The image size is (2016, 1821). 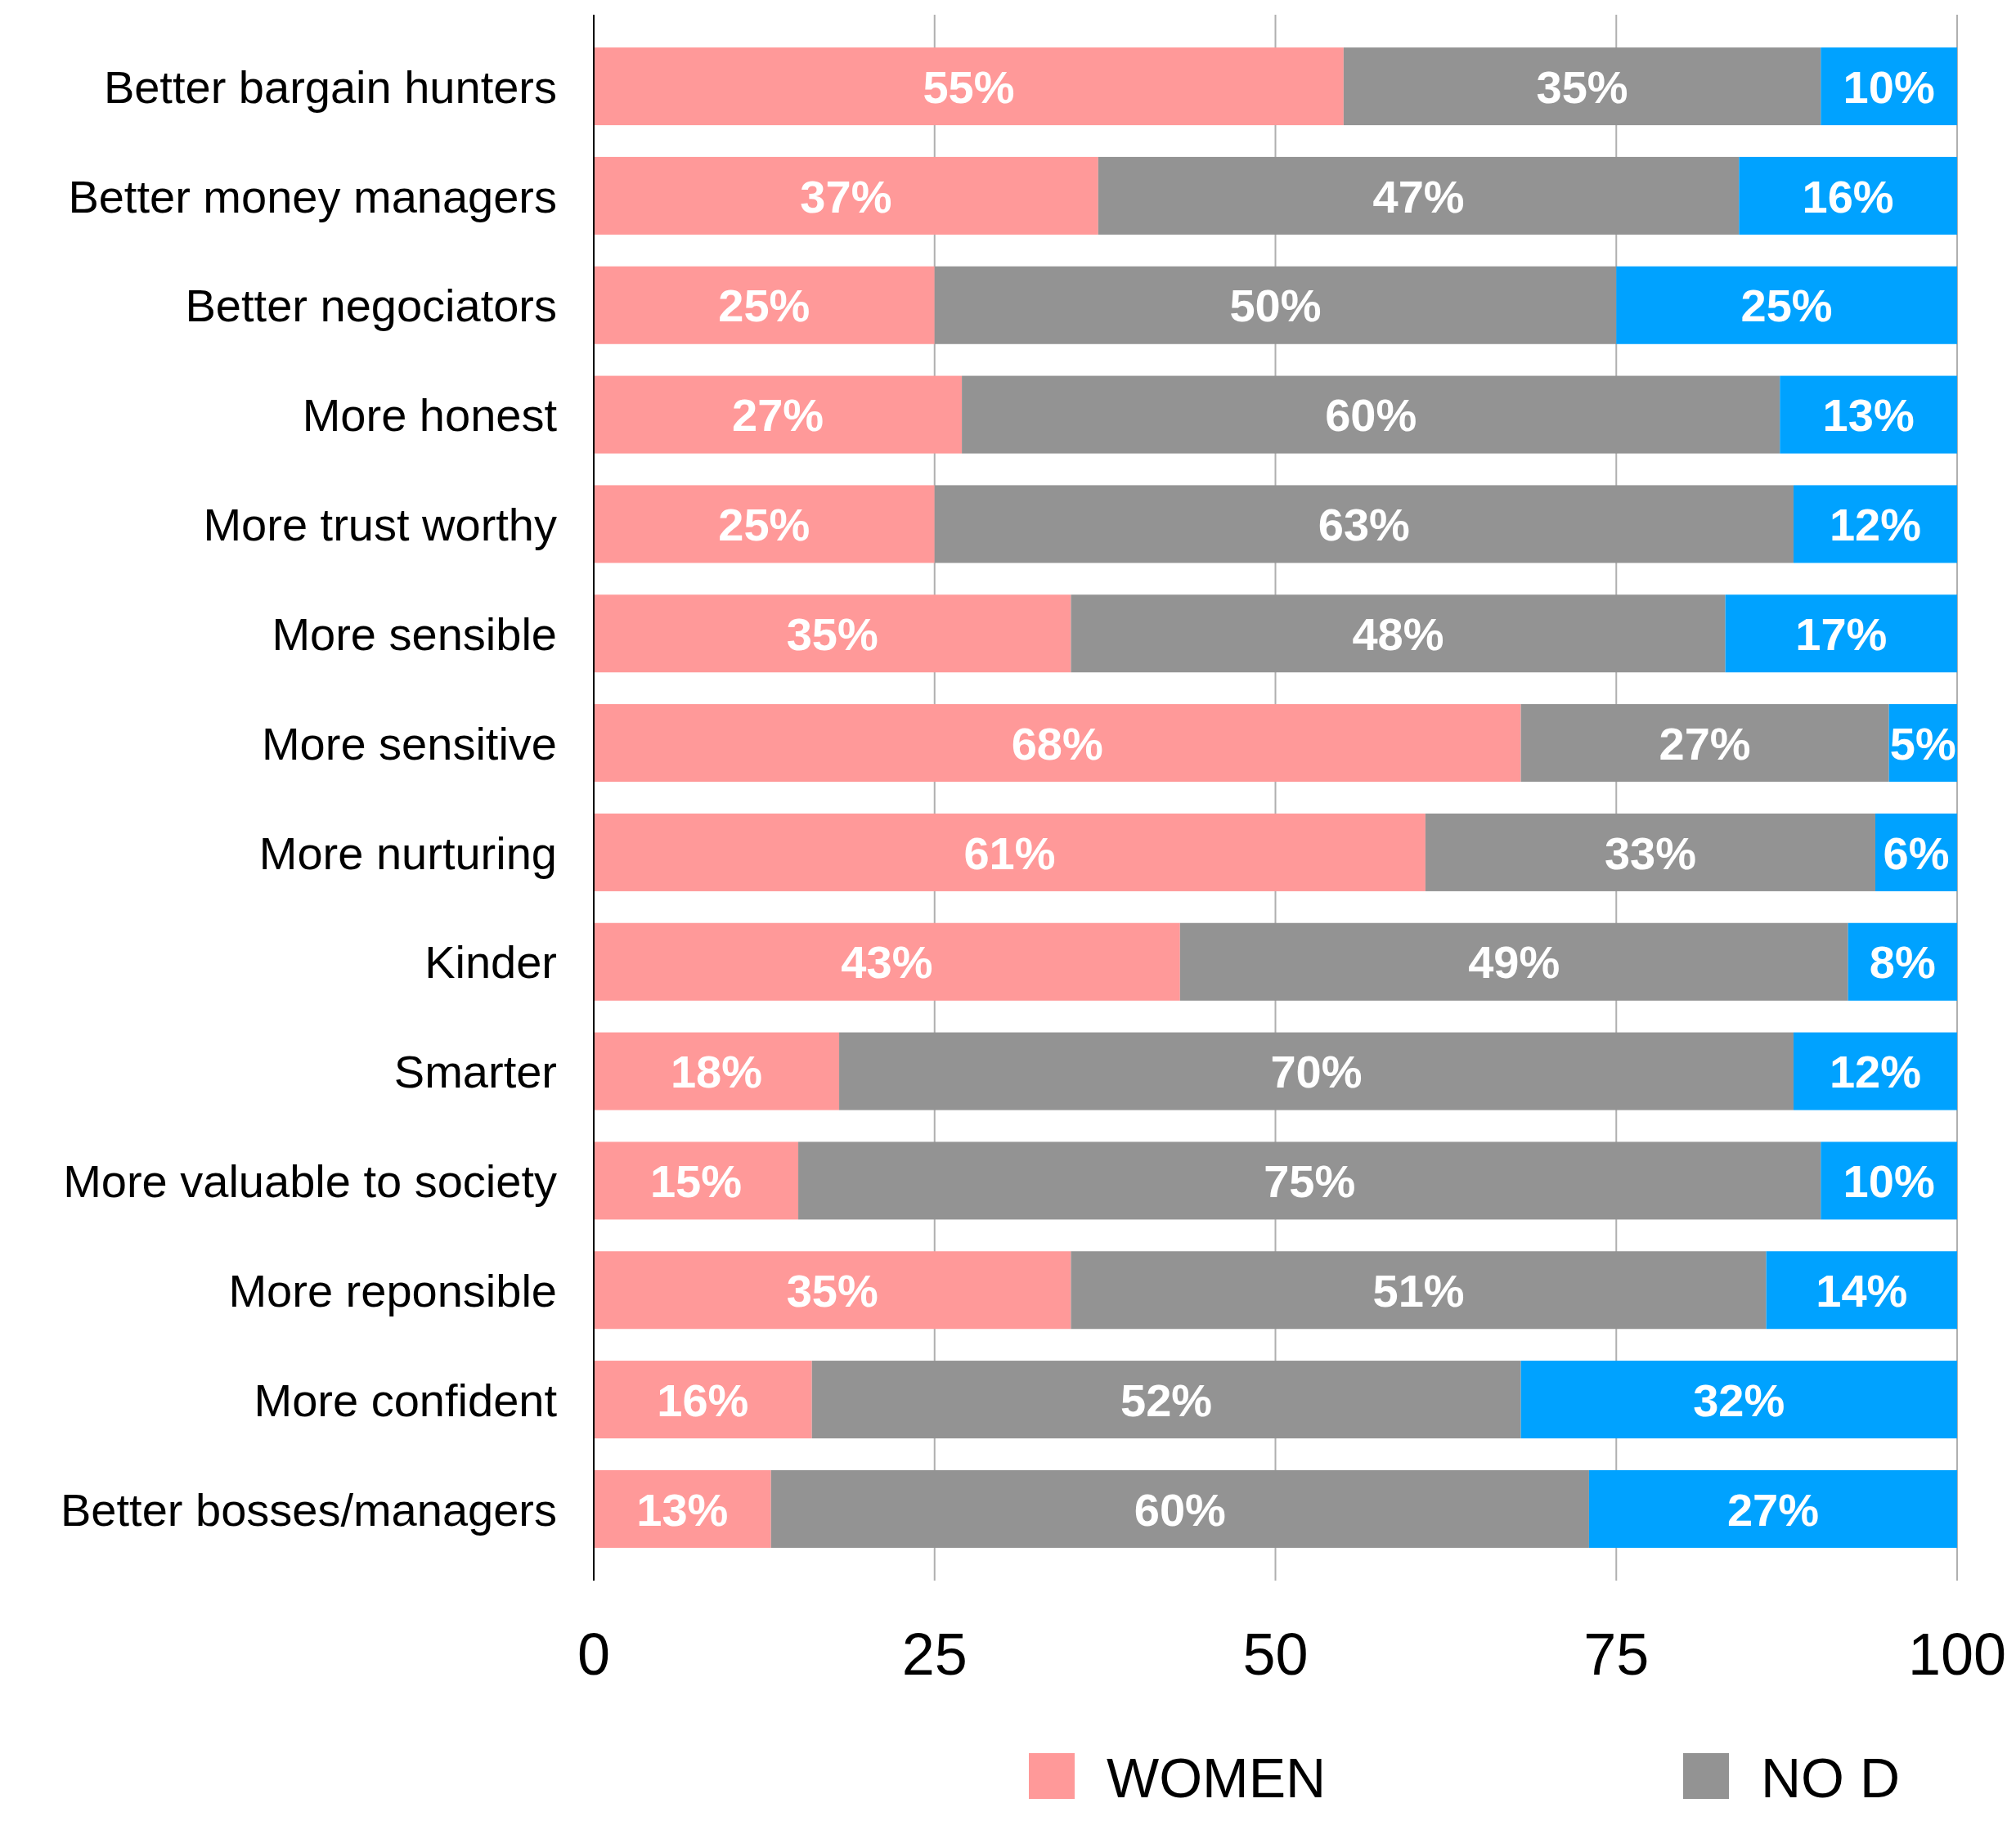 I want to click on data-label: 14%, so click(x=1862, y=1290).